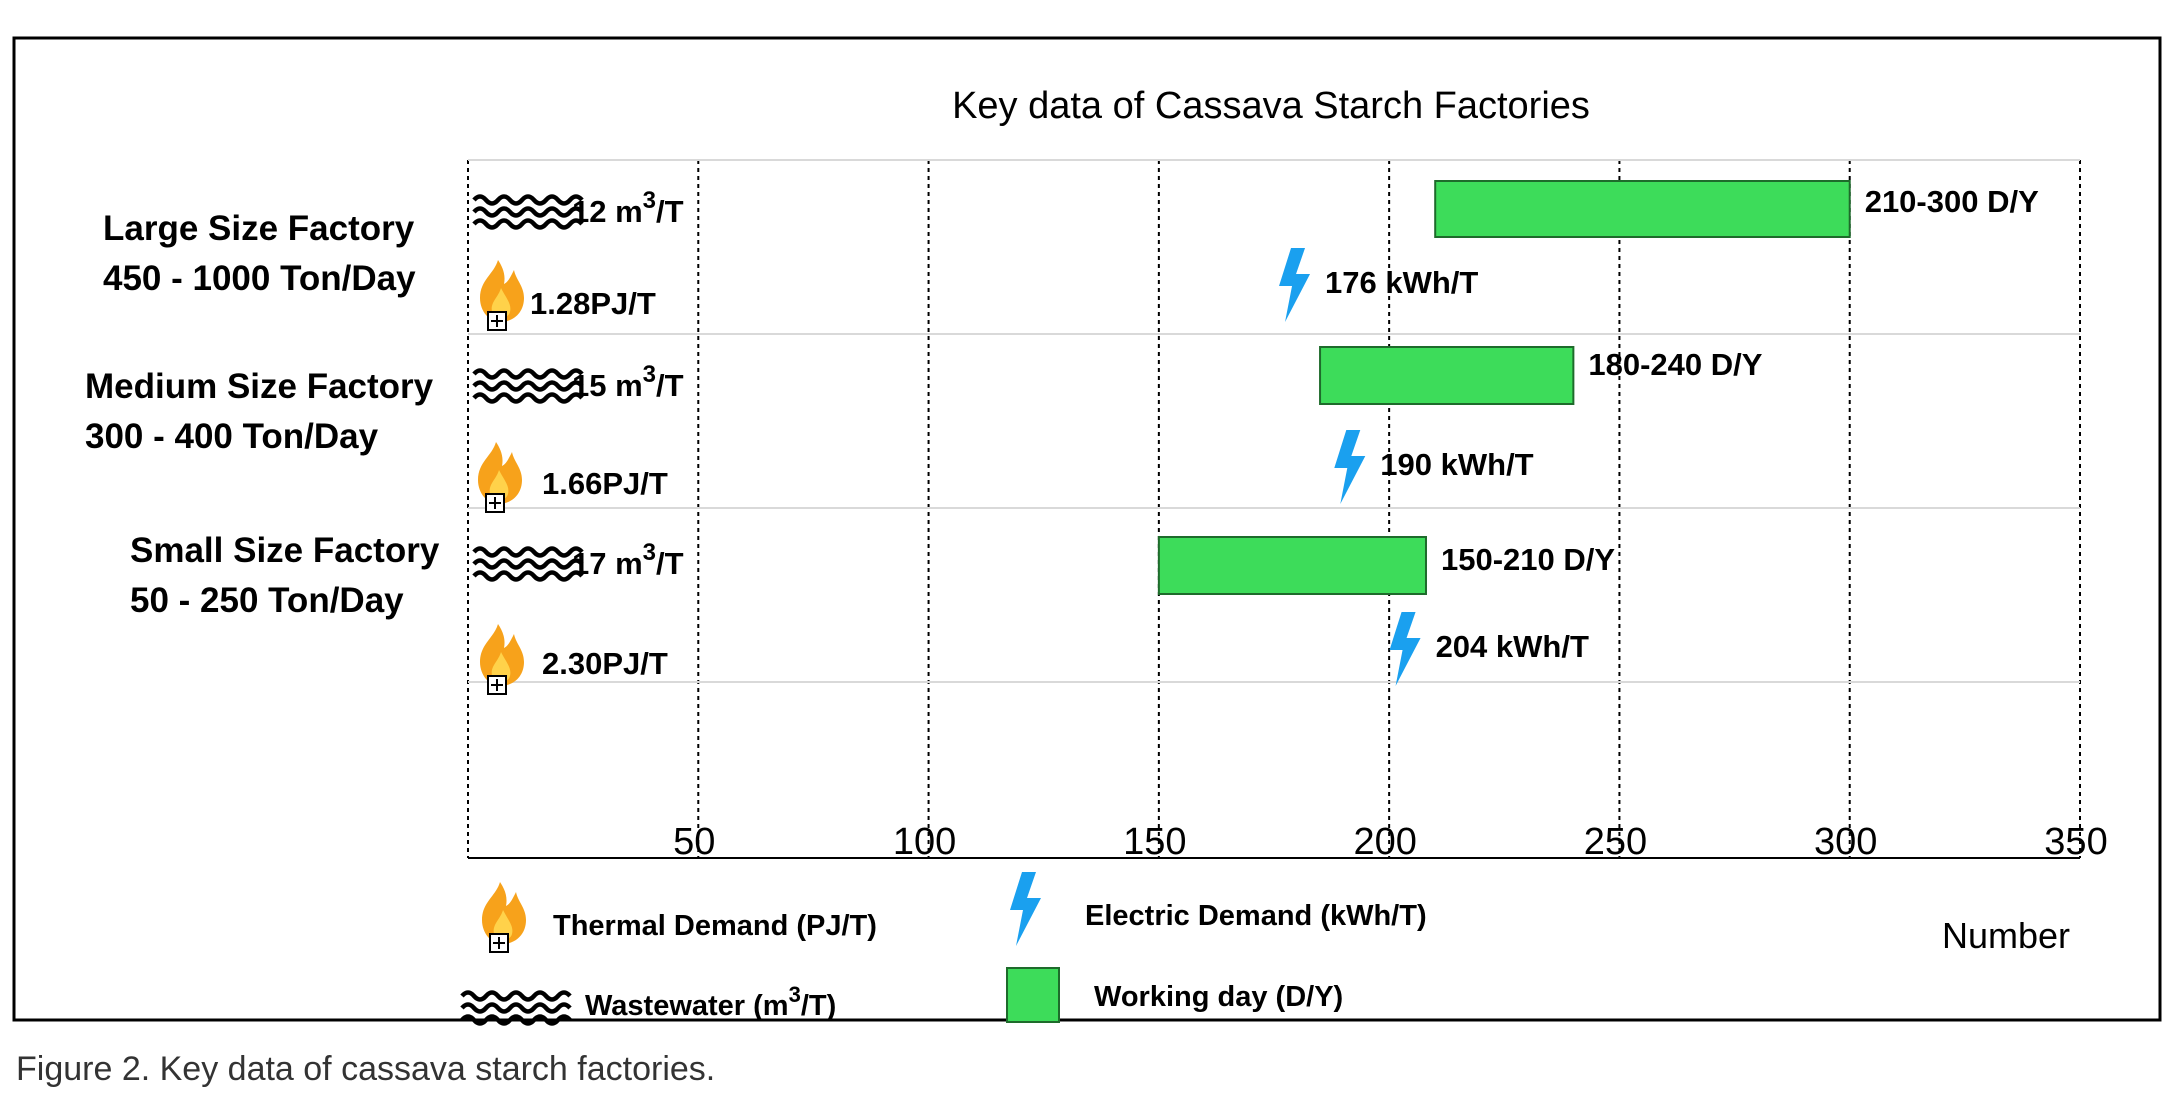 The image size is (2175, 1103). I want to click on capacity-label-large: 450 - 1000 Ton/Day, so click(259, 278).